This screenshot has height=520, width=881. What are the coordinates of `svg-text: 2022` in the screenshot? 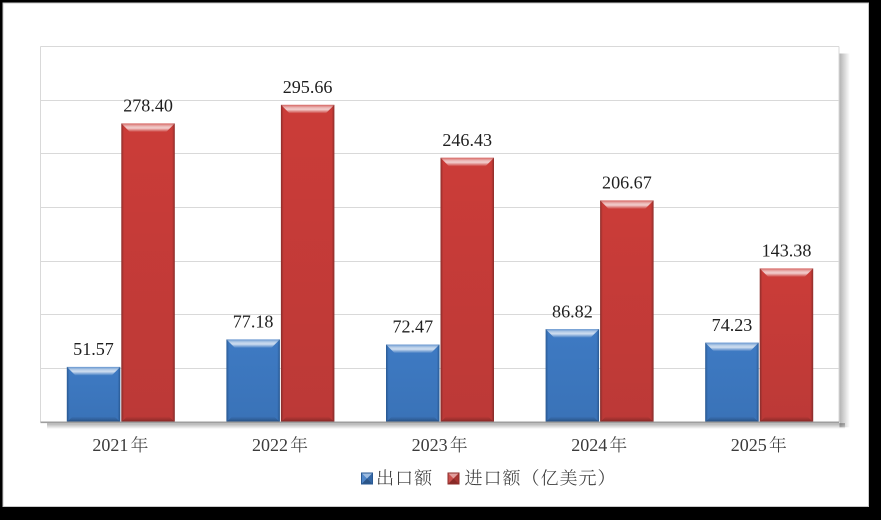 It's located at (270, 445).